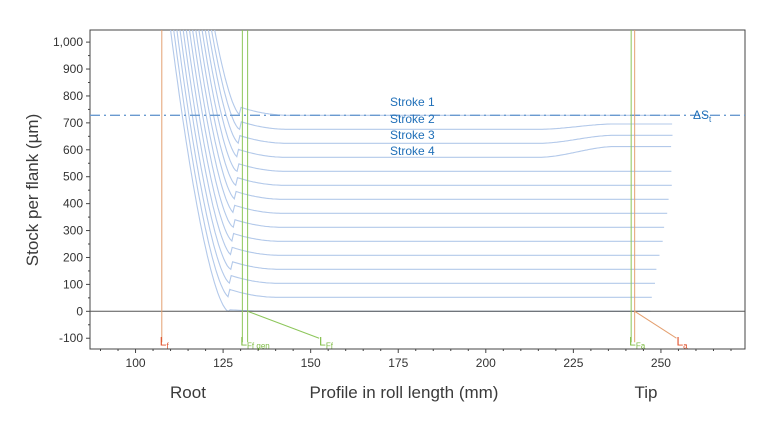 The width and height of the screenshot is (775, 432). I want to click on y-tick-label: 800, so click(73, 96).